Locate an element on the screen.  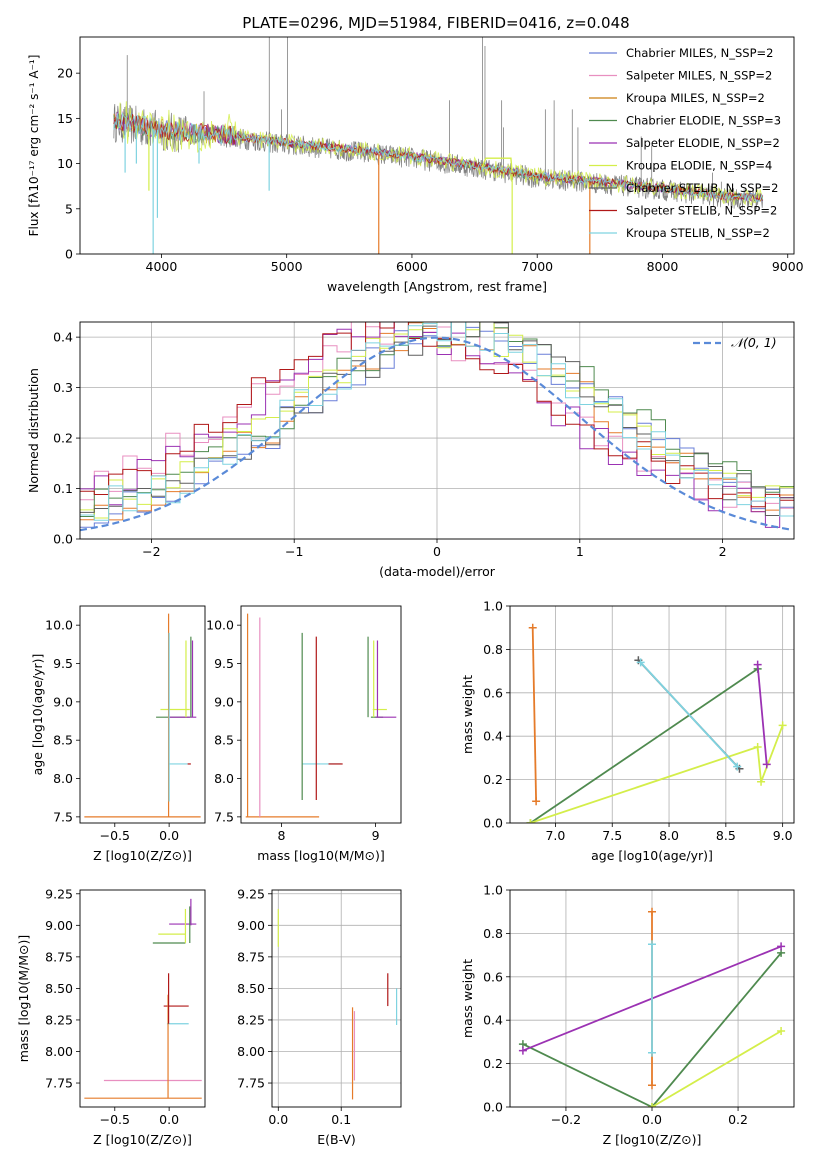
y-tick-label: 0.1 is located at coordinates (63, 488).